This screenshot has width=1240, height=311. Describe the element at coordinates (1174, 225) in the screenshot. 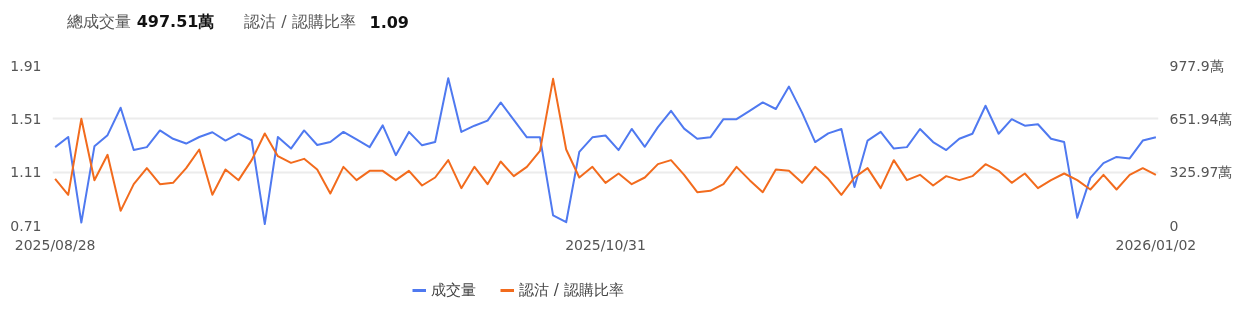

I see `y2-tick-label: 0` at that location.